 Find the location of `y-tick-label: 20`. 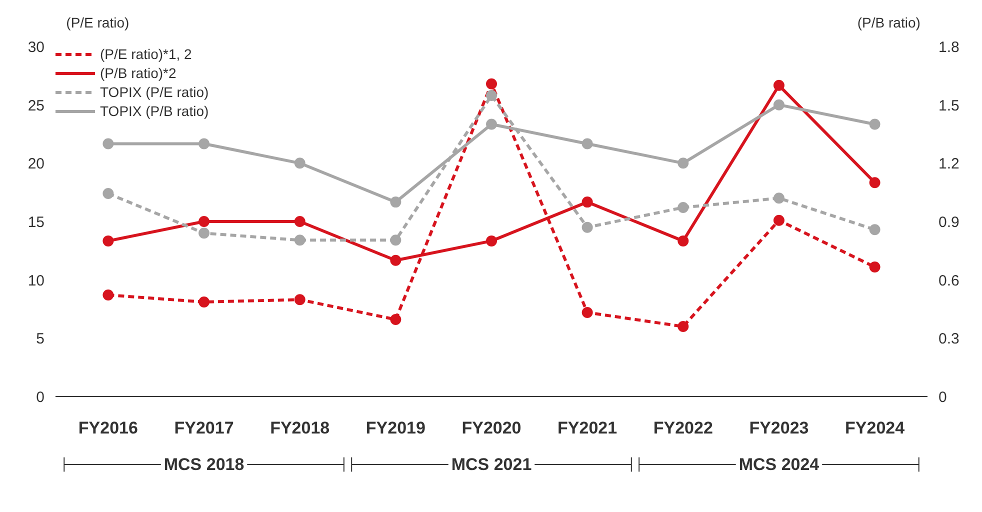

y-tick-label: 20 is located at coordinates (36, 164).